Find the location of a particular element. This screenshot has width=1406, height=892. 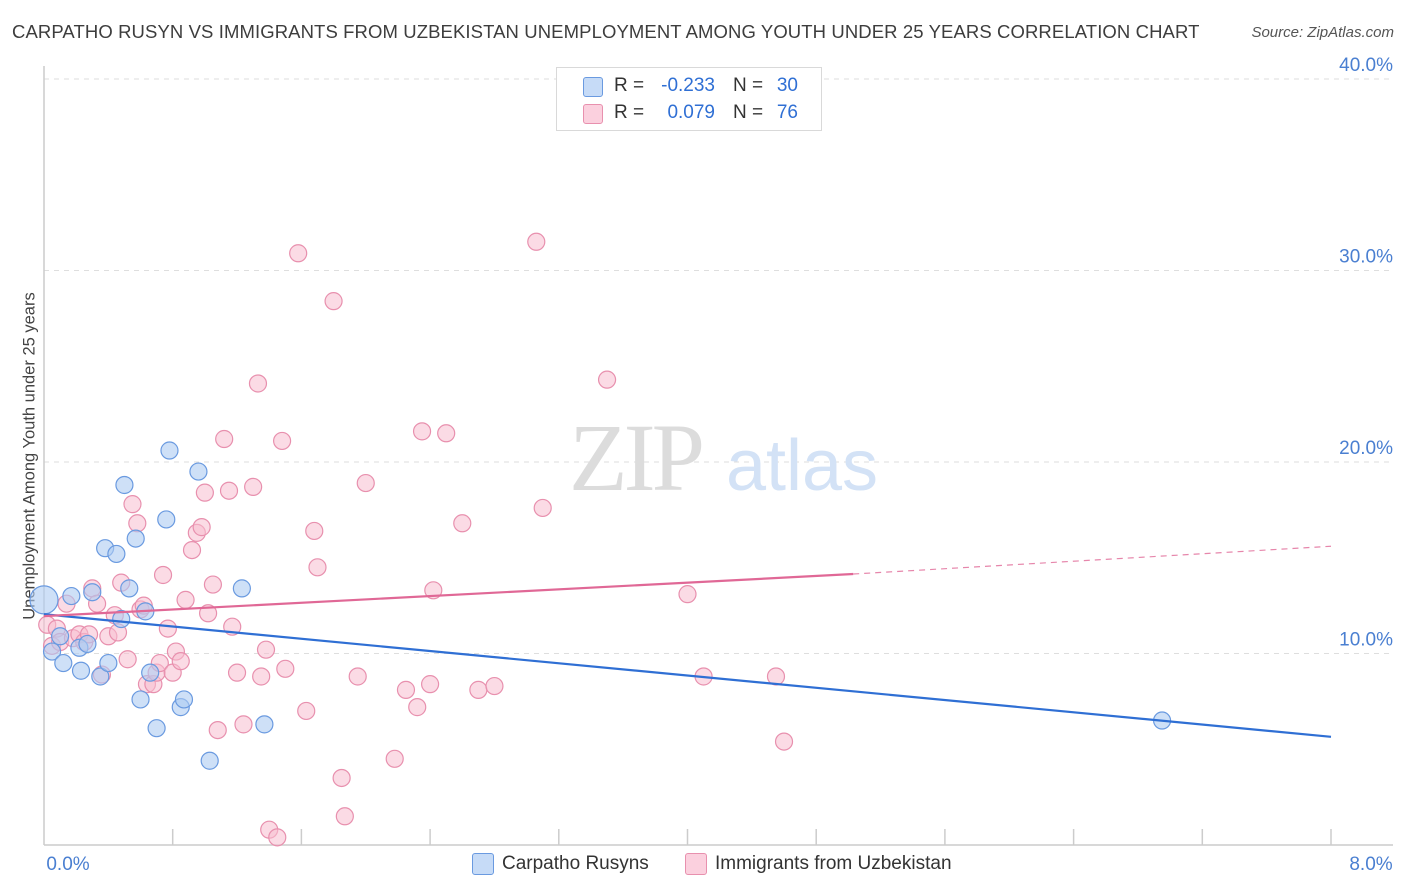

stats-n-label: N = is located at coordinates (748, 112).